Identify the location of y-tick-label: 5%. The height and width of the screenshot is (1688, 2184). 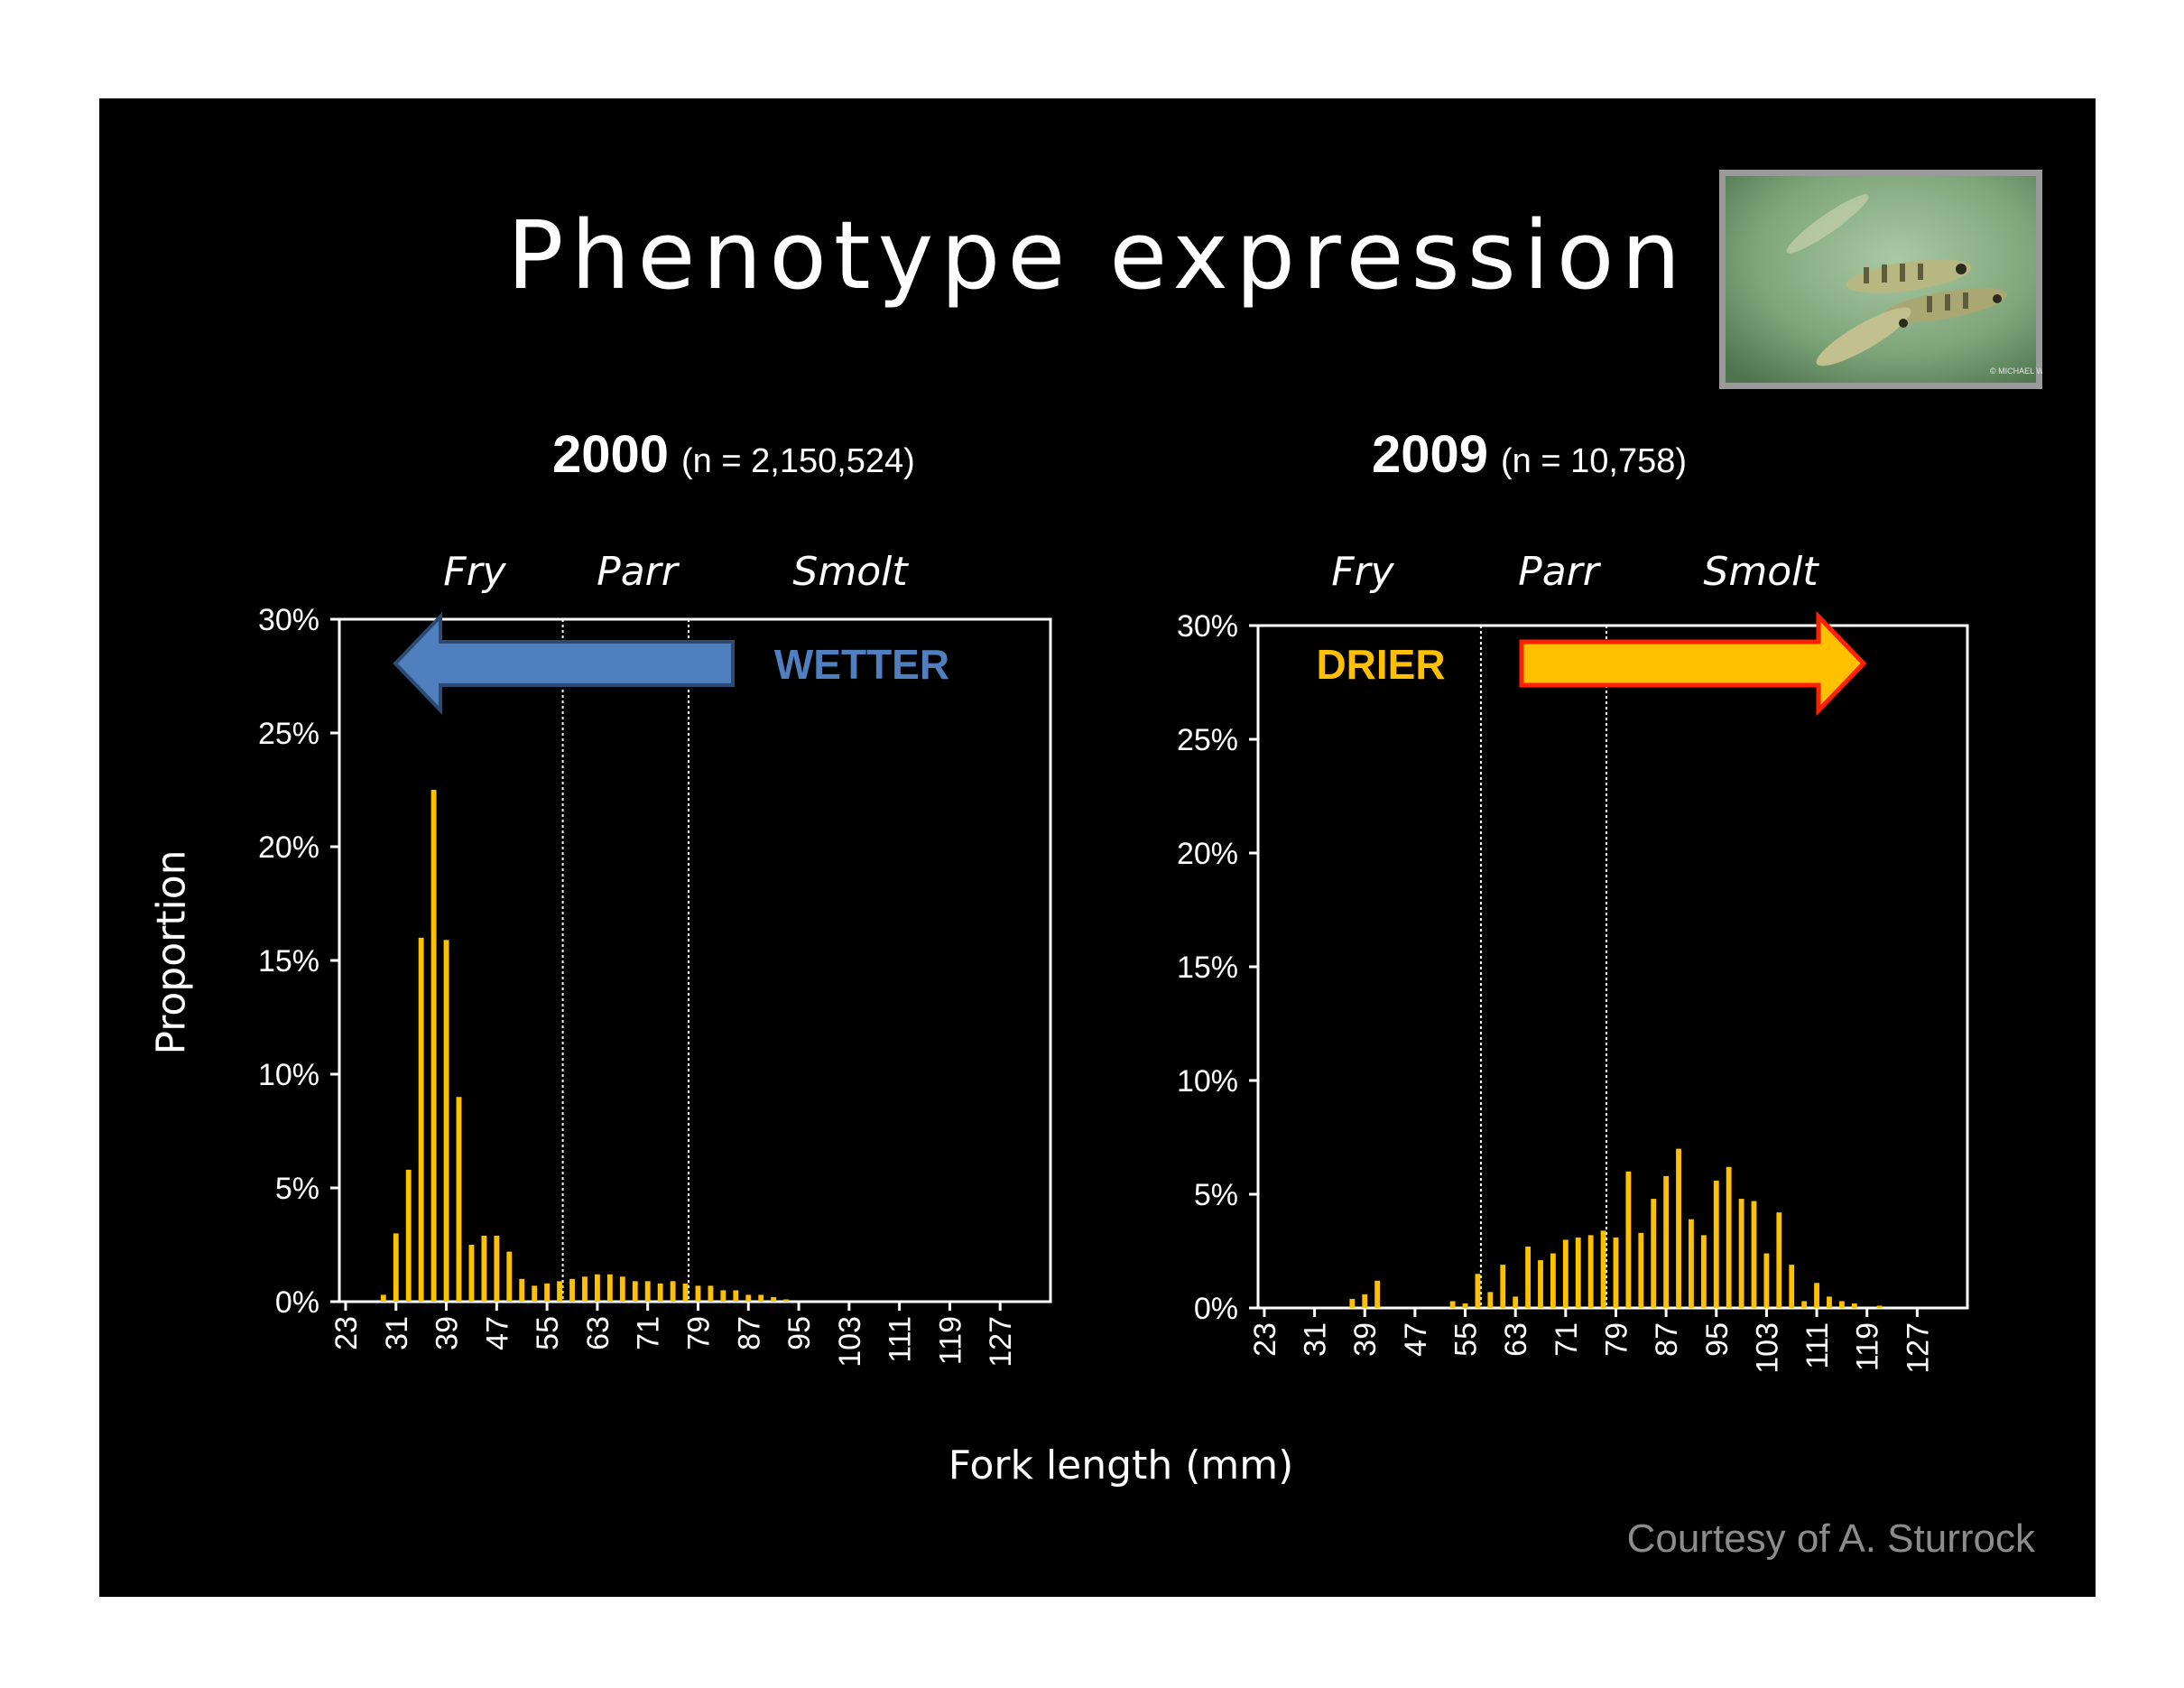
(1216, 1195).